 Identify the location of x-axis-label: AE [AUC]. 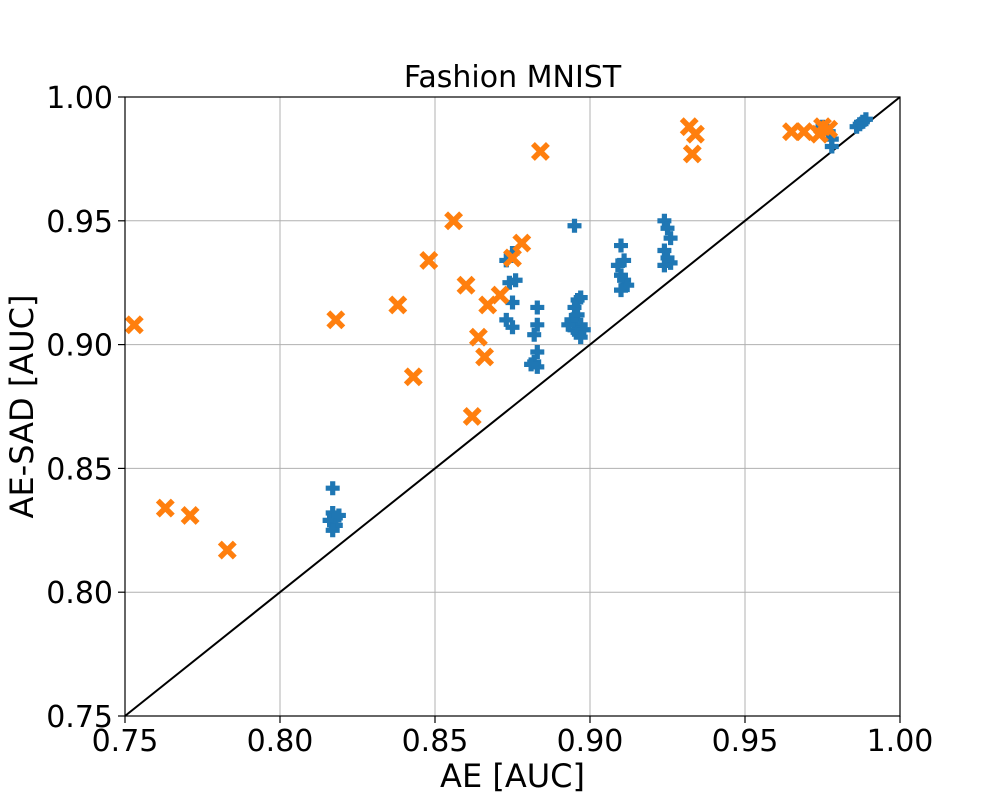
(512, 776).